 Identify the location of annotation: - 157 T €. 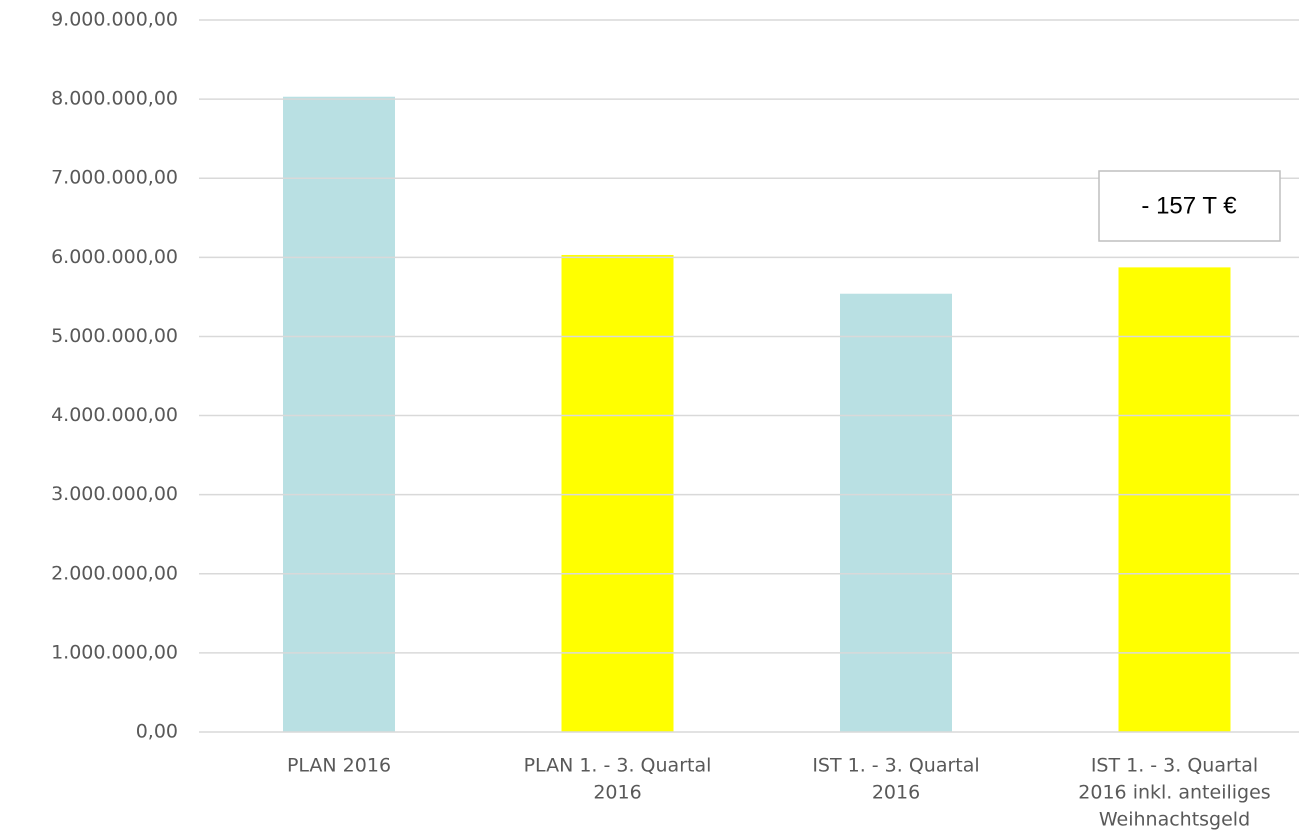
(1189, 205).